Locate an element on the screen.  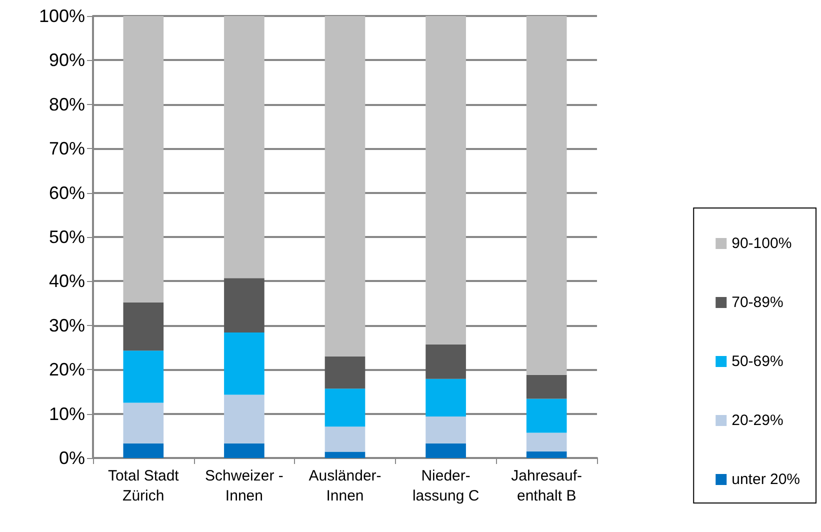
legend-label: 90-100% is located at coordinates (762, 243).